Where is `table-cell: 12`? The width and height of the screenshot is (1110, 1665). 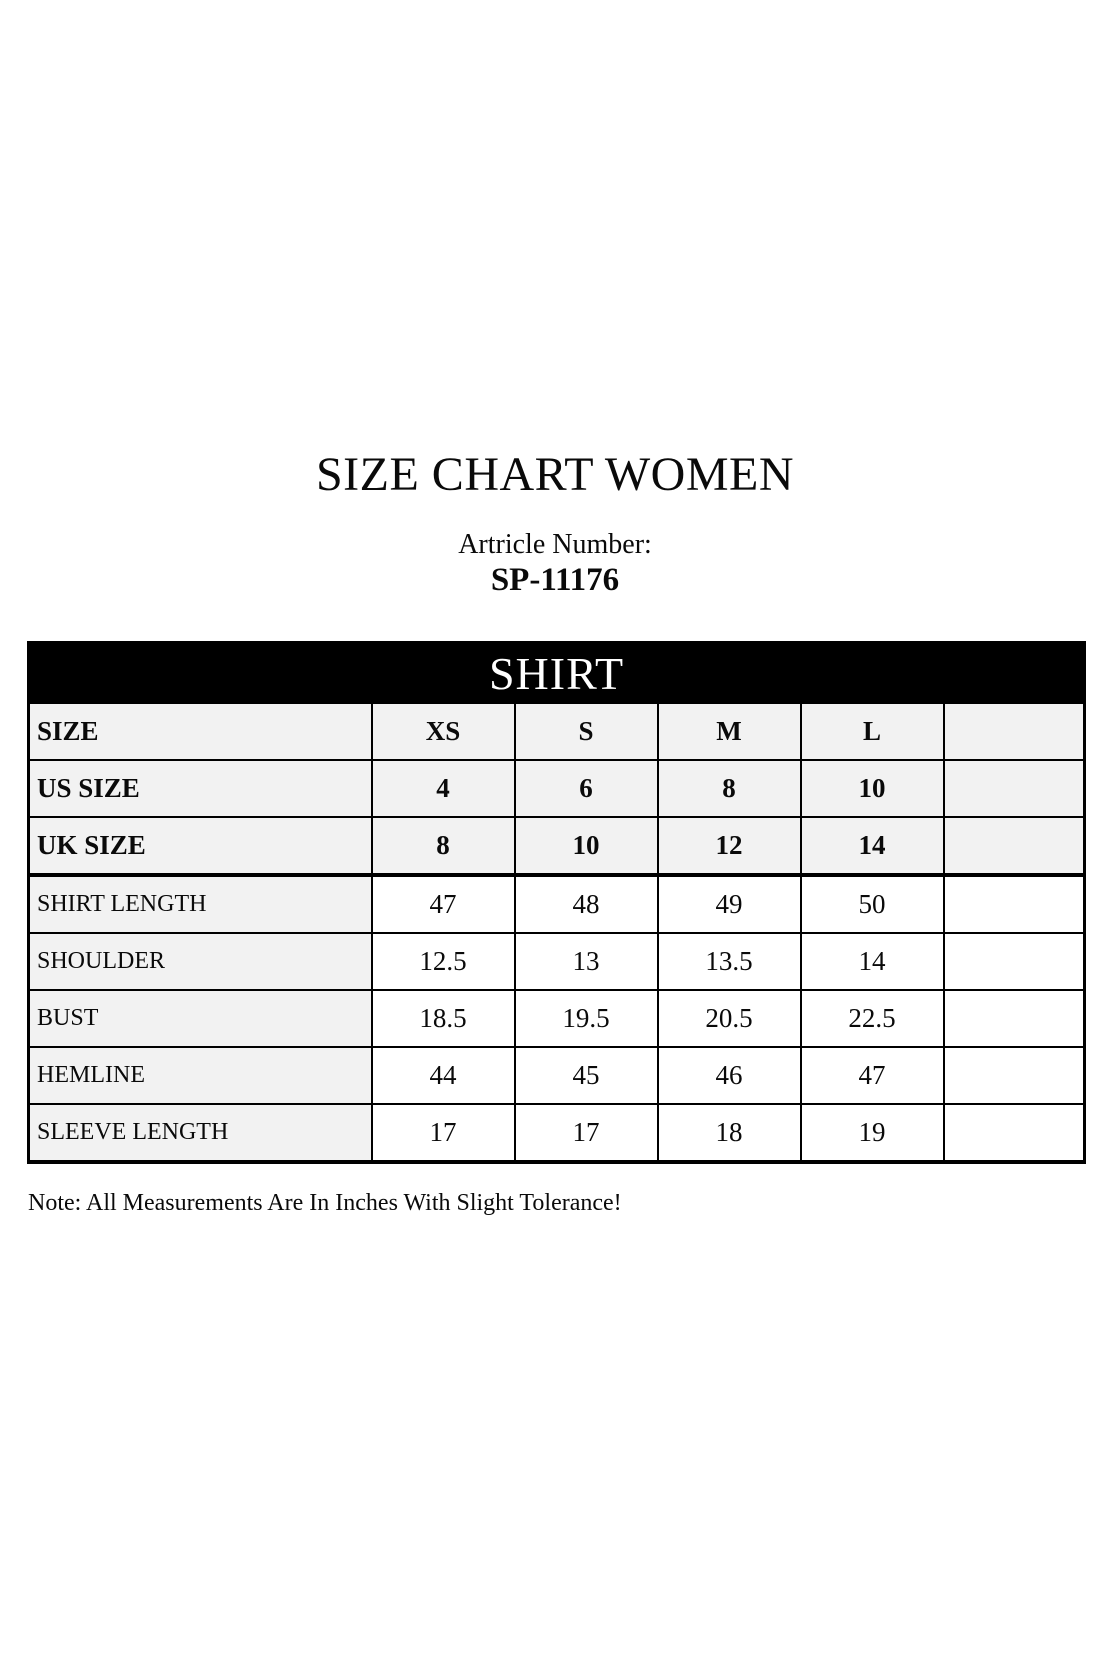 table-cell: 12 is located at coordinates (729, 846).